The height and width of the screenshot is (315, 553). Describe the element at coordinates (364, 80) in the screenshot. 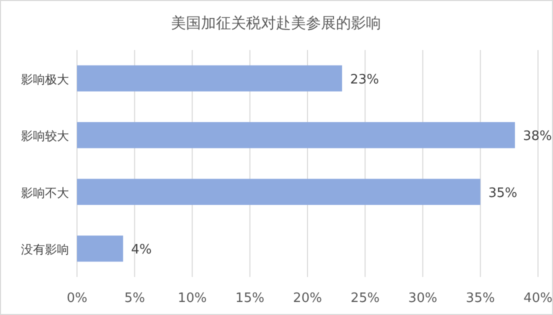

I see `data-label: 23%` at that location.